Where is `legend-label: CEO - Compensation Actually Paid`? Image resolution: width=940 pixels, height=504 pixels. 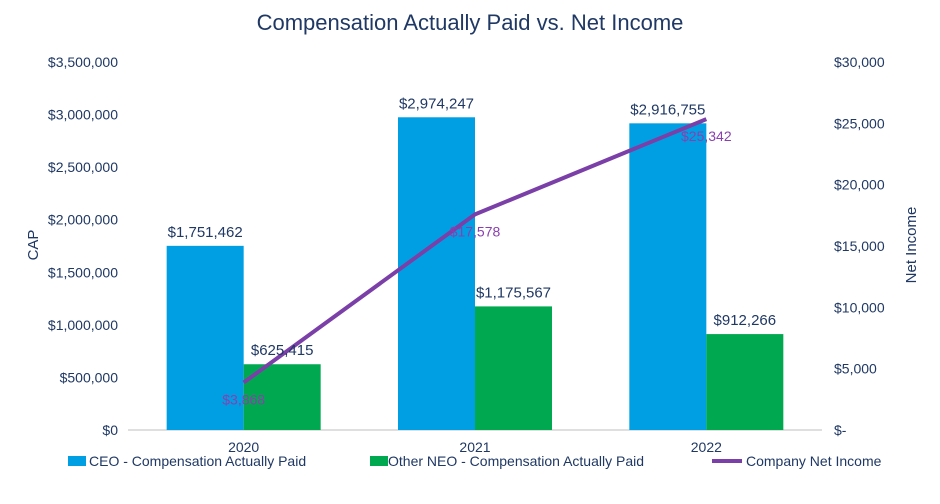
legend-label: CEO - Compensation Actually Paid is located at coordinates (197, 461).